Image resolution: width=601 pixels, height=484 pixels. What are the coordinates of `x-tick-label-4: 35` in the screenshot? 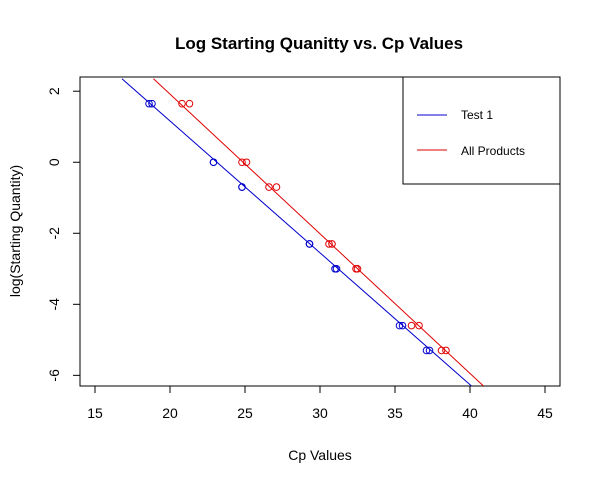 It's located at (395, 413).